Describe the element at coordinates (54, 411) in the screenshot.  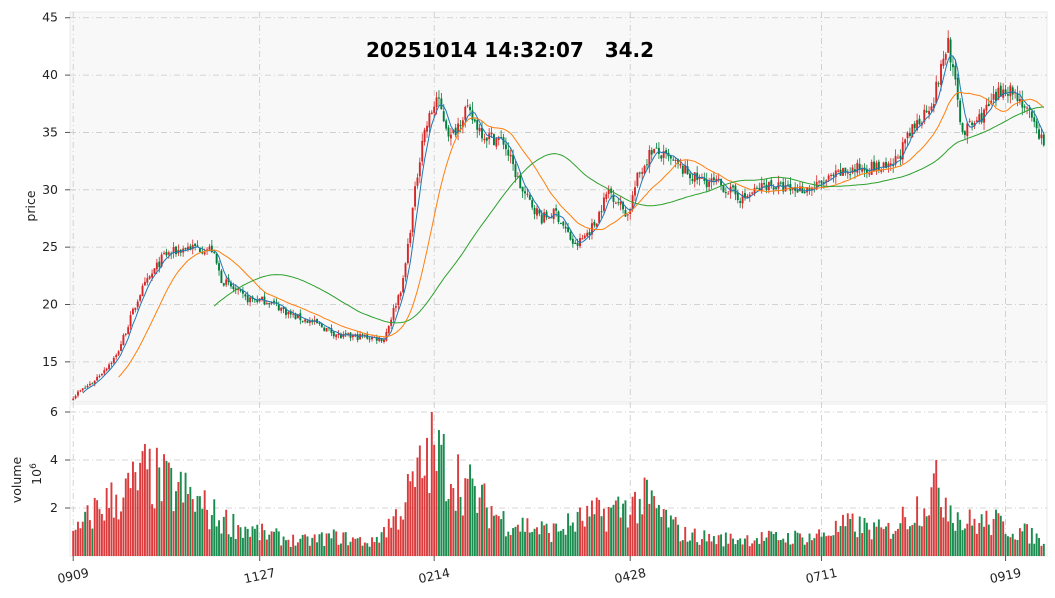
I see `volume-tick-label: 6` at that location.